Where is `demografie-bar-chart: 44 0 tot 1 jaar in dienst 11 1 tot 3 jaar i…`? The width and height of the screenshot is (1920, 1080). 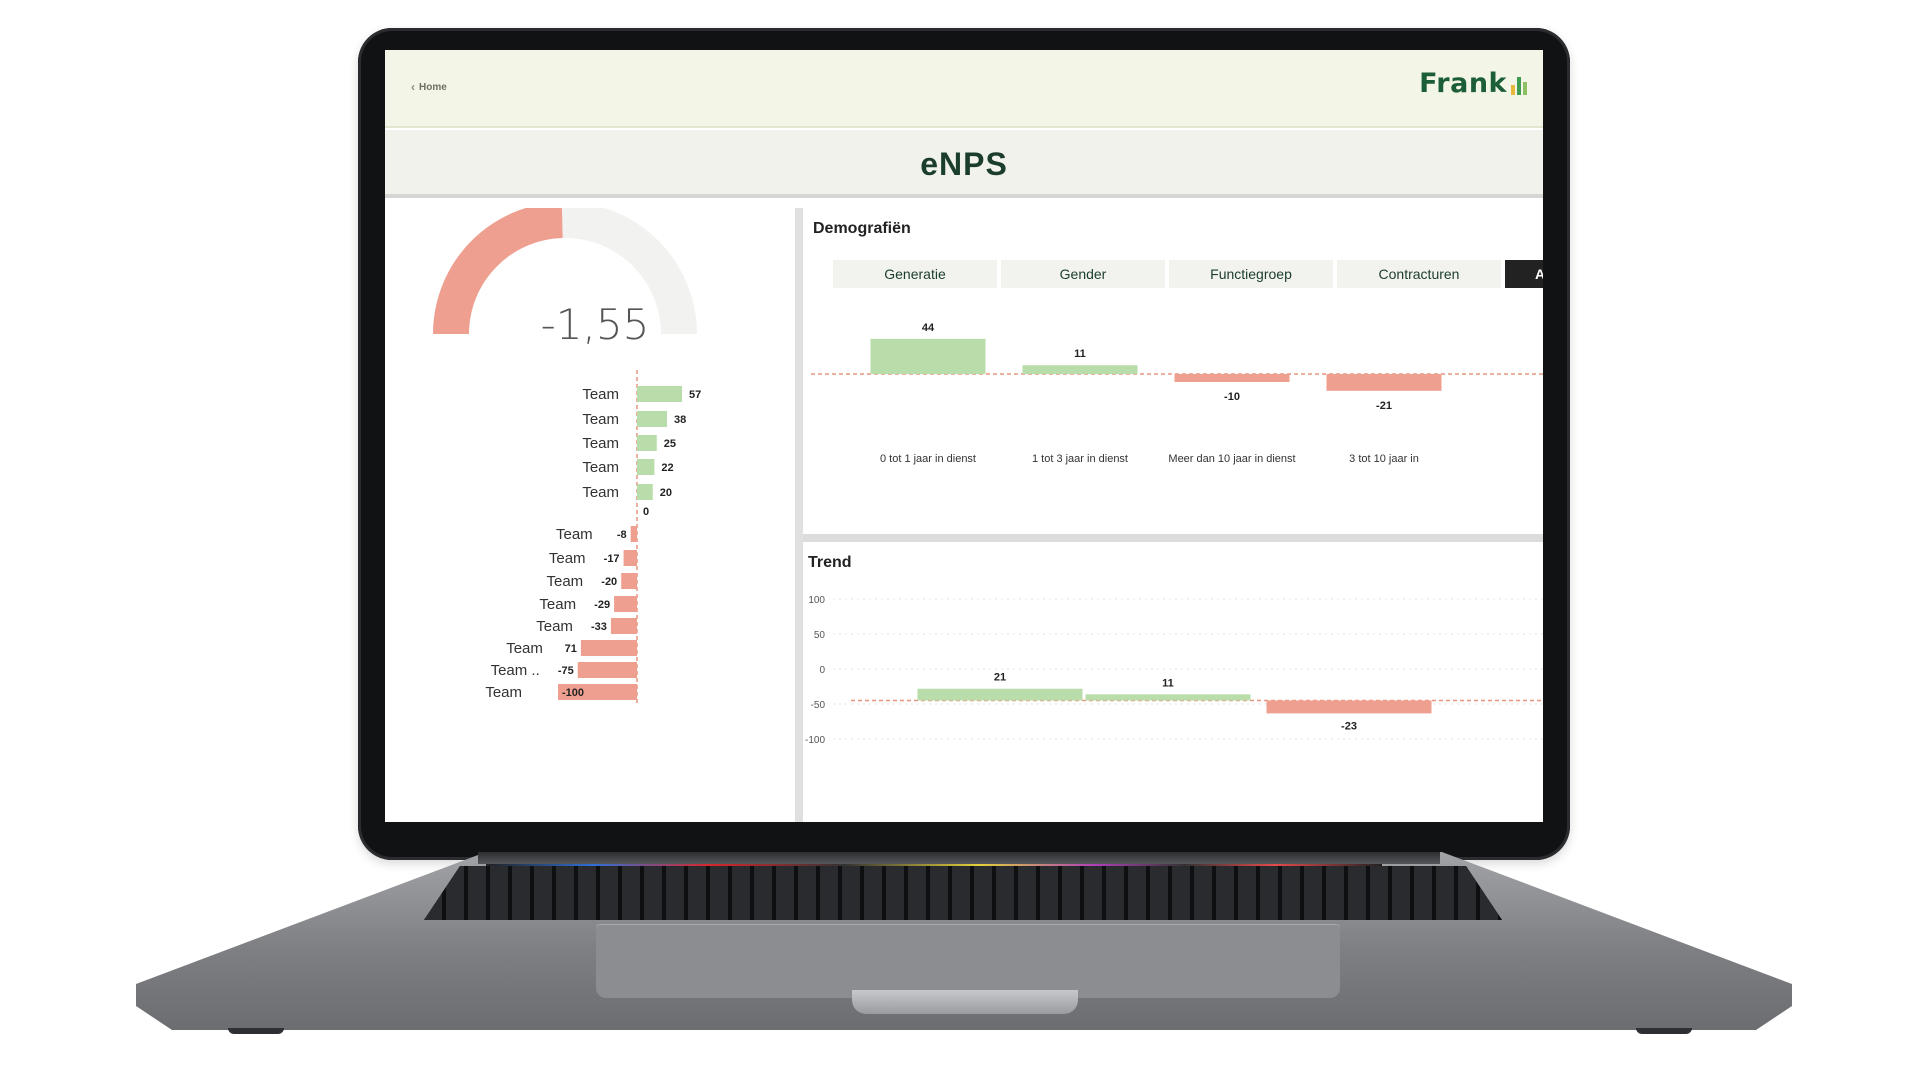
demografie-bar-chart: 44 0 tot 1 jaar in dienst 11 1 tot 3 jaar i… is located at coordinates (1177, 393).